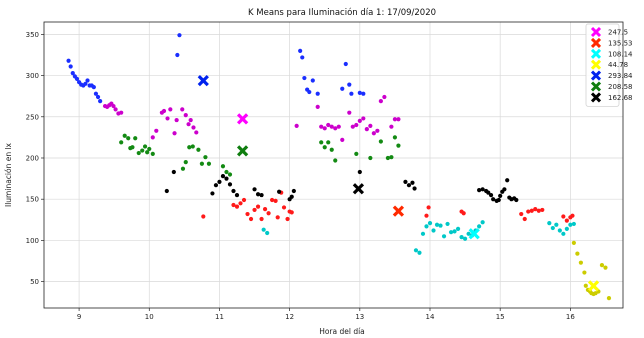 This screenshot has height=338, width=644. What do you see at coordinates (32, 241) in the screenshot?
I see `y-tick-label: 100` at bounding box center [32, 241].